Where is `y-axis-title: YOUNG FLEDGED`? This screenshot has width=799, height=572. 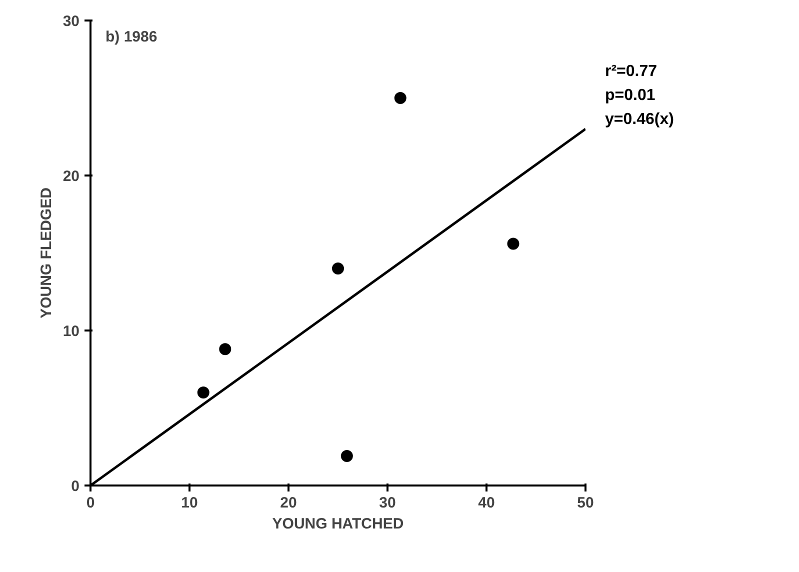
y-axis-title: YOUNG FLEDGED is located at coordinates (46, 252).